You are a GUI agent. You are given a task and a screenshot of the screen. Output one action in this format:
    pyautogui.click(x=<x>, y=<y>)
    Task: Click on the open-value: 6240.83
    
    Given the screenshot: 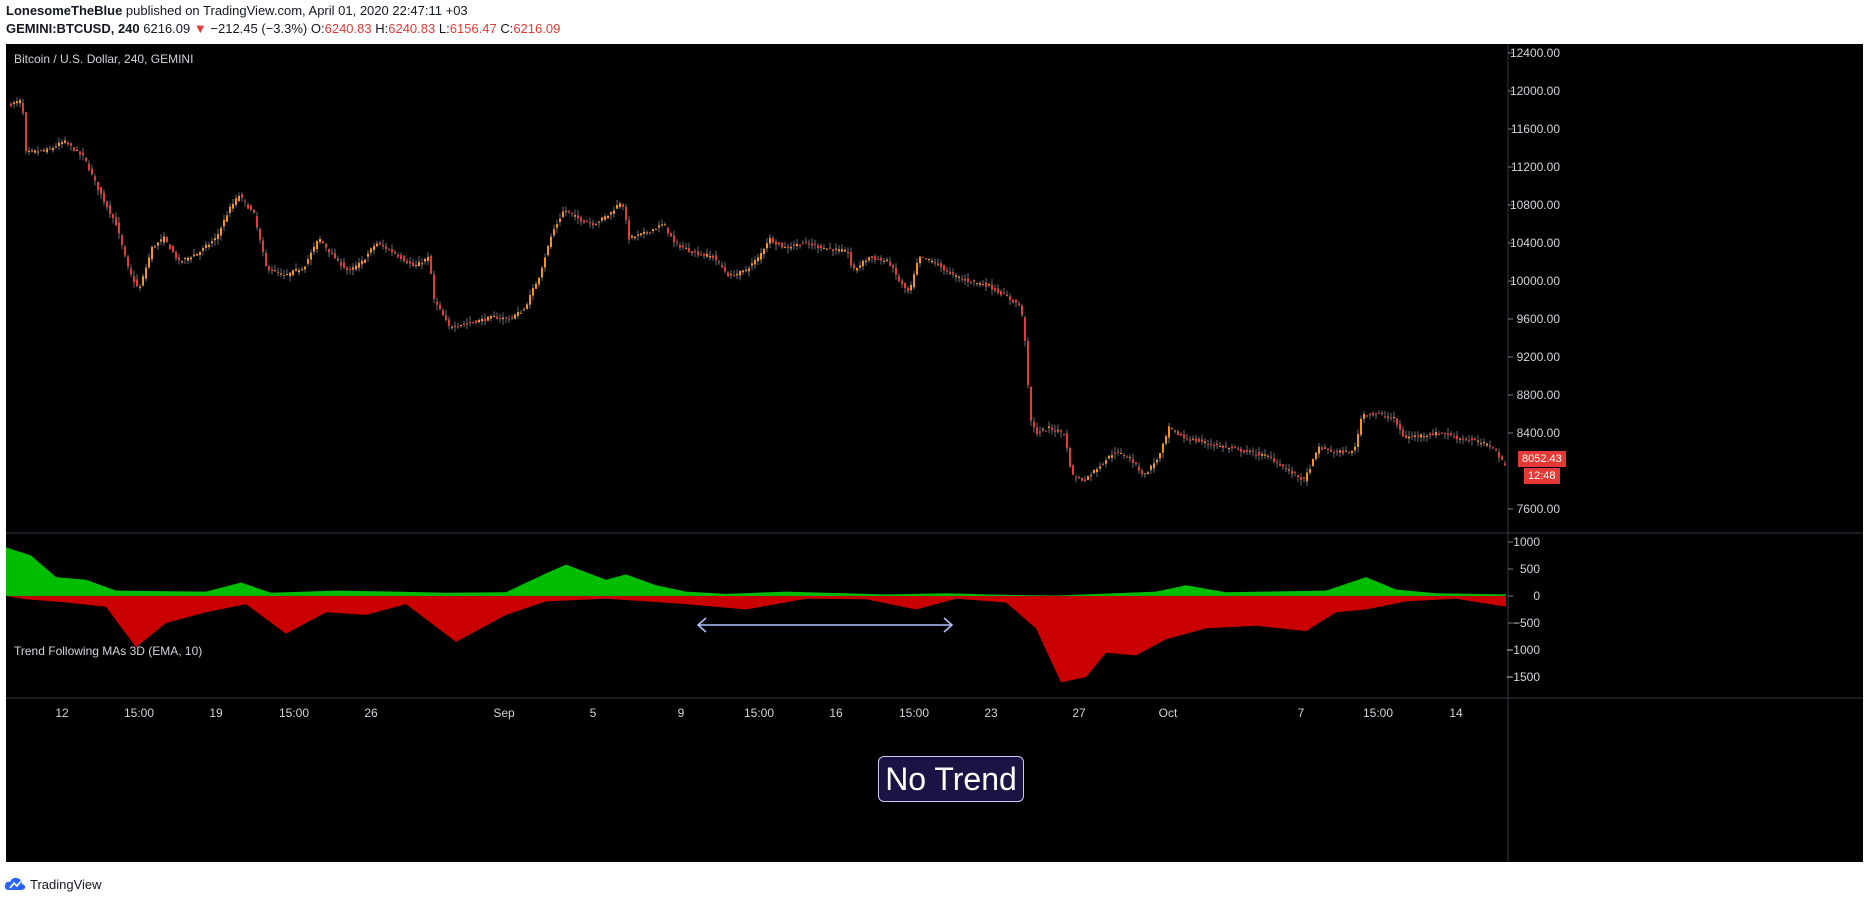 What is the action you would take?
    pyautogui.click(x=348, y=28)
    